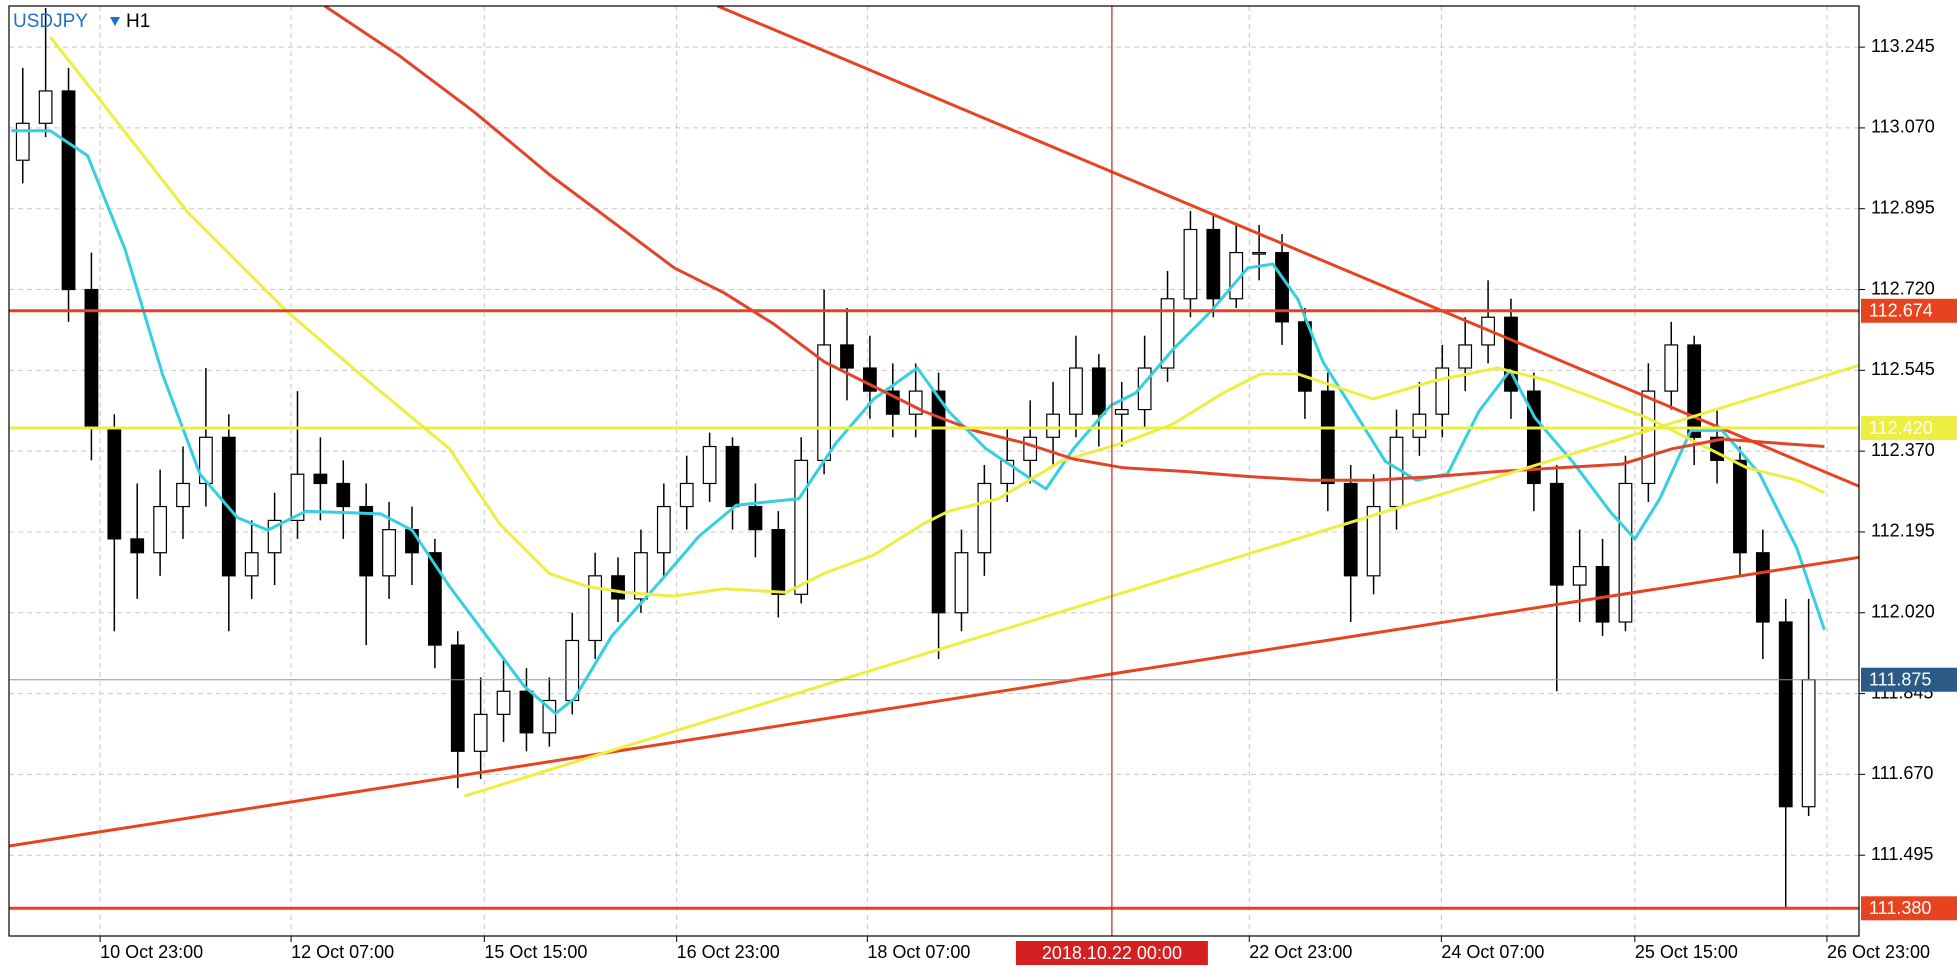 The height and width of the screenshot is (967, 1957). I want to click on x-tick-label: 25 Oct 15:00, so click(1686, 952).